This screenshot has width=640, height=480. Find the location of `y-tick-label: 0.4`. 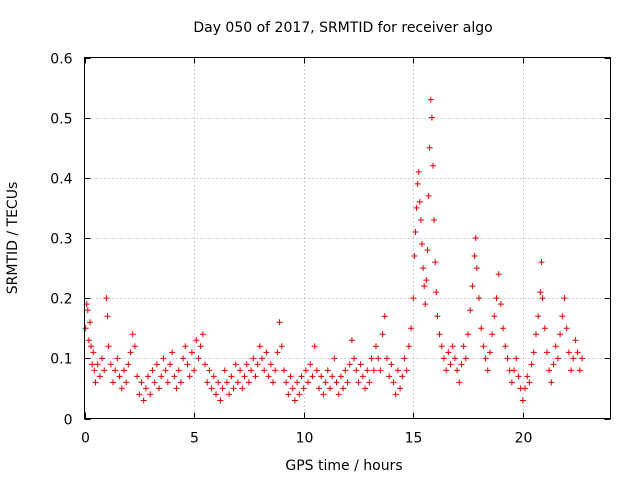

y-tick-label: 0.4 is located at coordinates (61, 180).